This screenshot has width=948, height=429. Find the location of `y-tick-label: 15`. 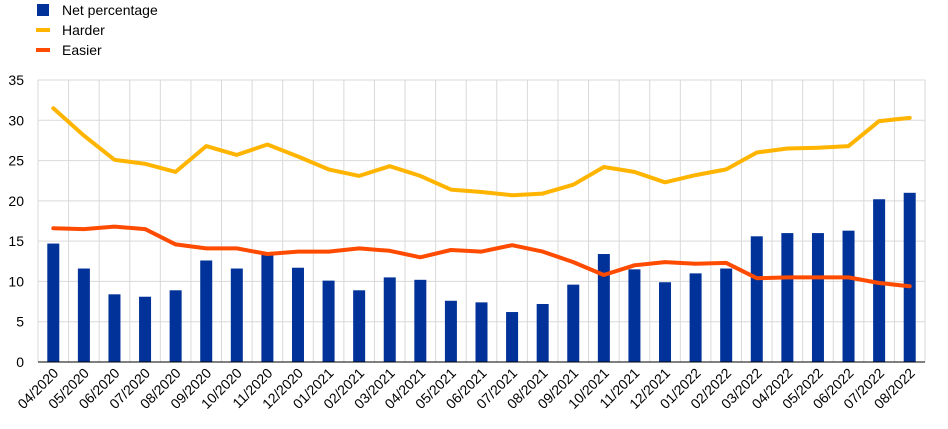

y-tick-label: 15 is located at coordinates (16, 241).